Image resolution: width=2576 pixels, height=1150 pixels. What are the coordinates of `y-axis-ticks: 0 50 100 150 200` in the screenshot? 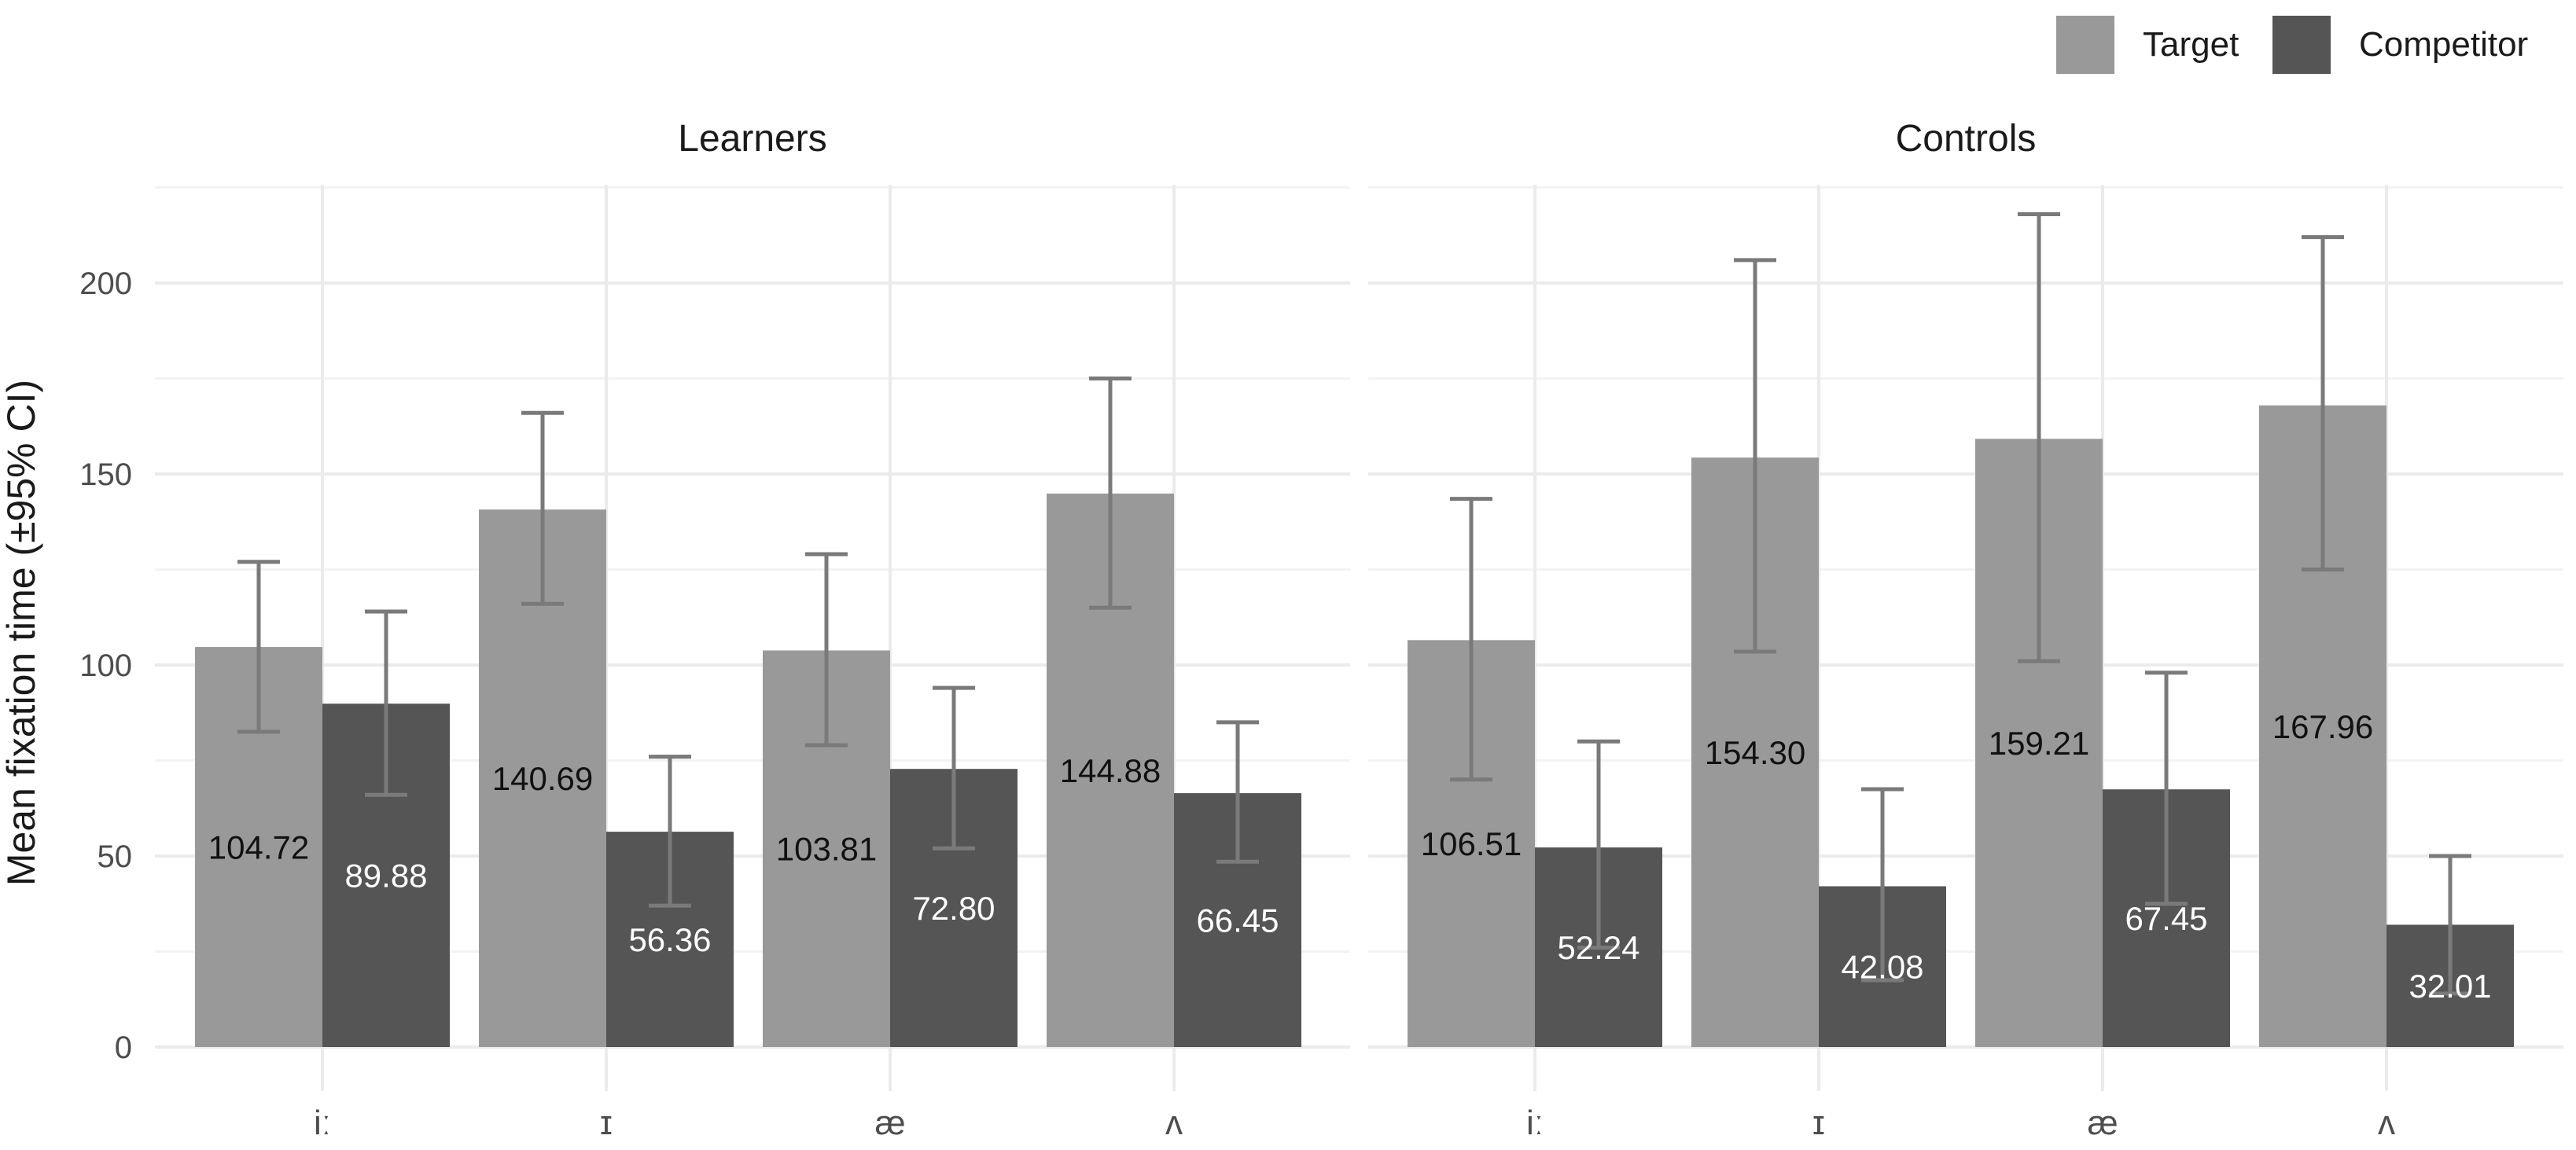 It's located at (105, 665).